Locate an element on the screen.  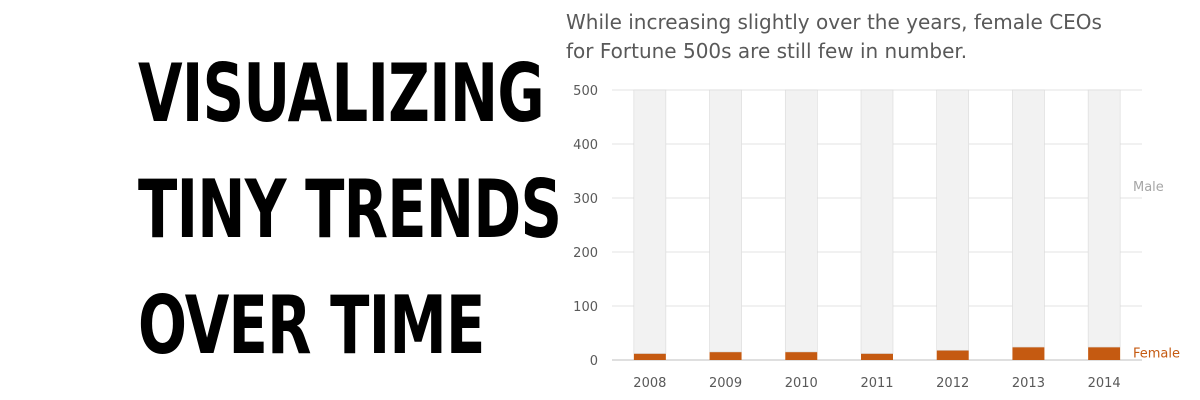
y-tick-label: 100 is located at coordinates (585, 307).